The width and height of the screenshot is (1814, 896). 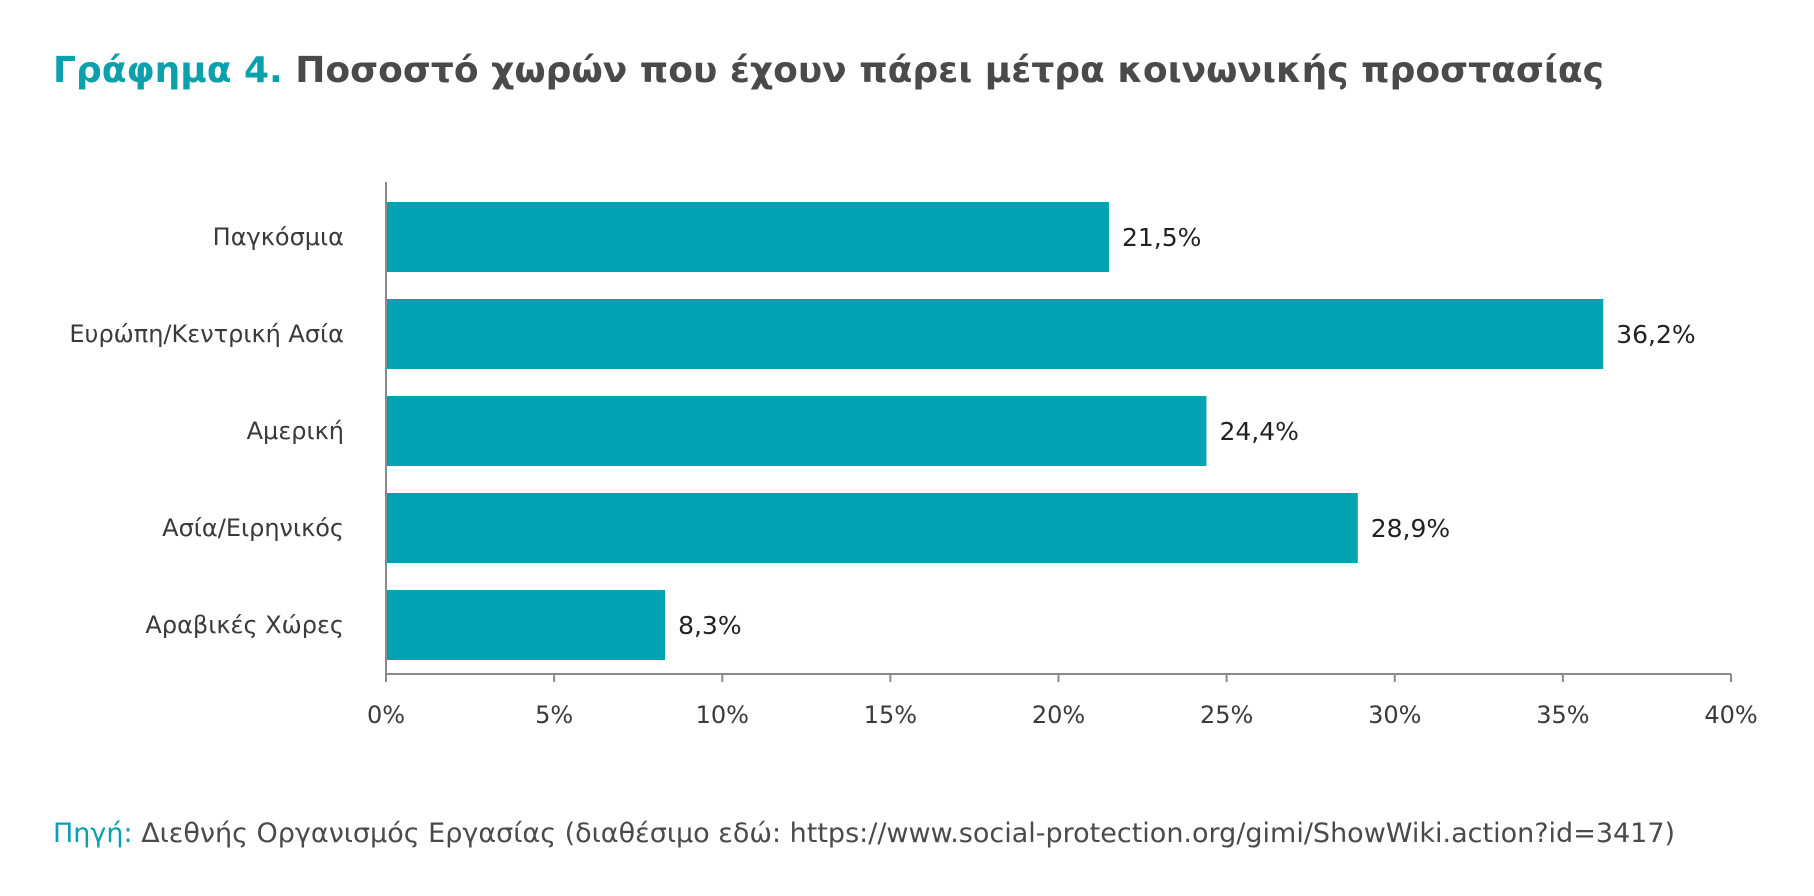 What do you see at coordinates (206, 334) in the screenshot?
I see `category-label-1: Ευρώπη/Κεντρική Ασία` at bounding box center [206, 334].